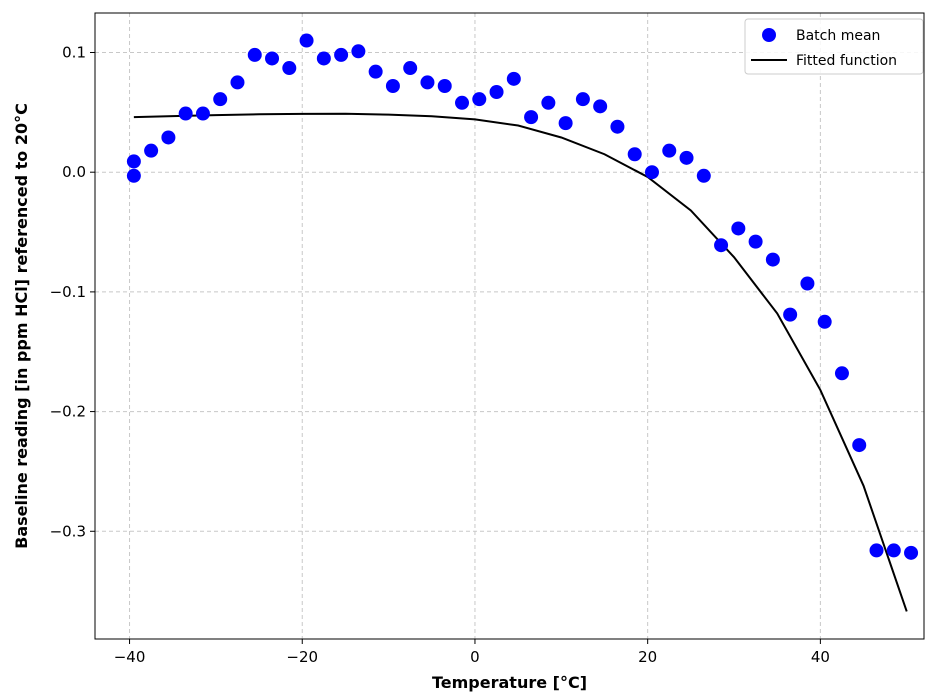  What do you see at coordinates (647, 657) in the screenshot?
I see `x-tick-label: 20` at bounding box center [647, 657].